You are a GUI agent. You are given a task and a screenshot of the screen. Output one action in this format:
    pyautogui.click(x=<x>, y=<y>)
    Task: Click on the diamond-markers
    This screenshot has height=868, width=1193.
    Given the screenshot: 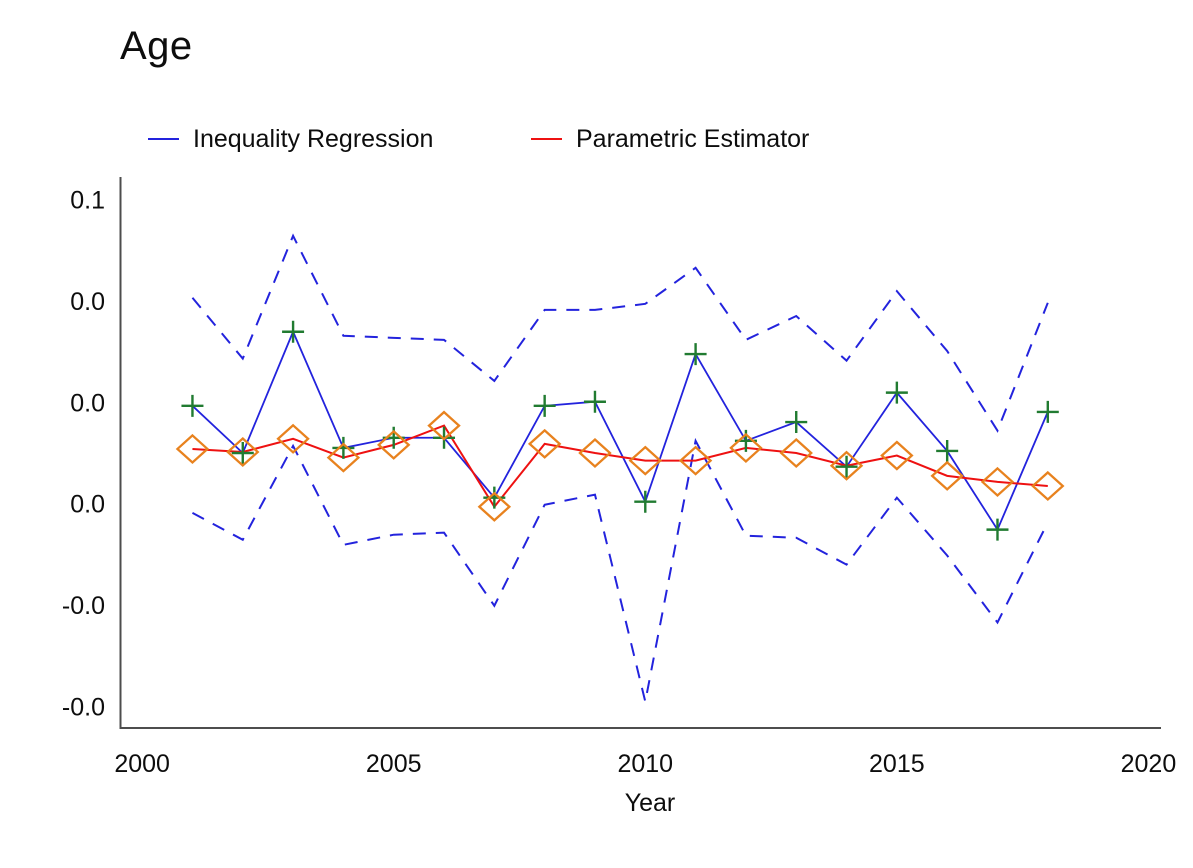 What is the action you would take?
    pyautogui.click(x=620, y=466)
    